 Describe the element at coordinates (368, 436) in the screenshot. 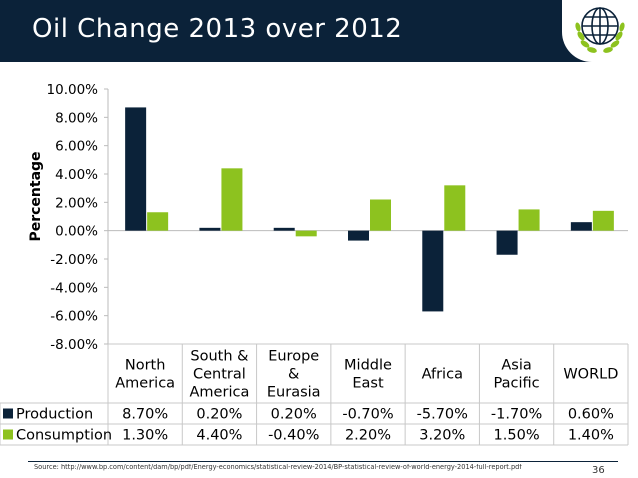

I see `data-label: 2.20%` at that location.